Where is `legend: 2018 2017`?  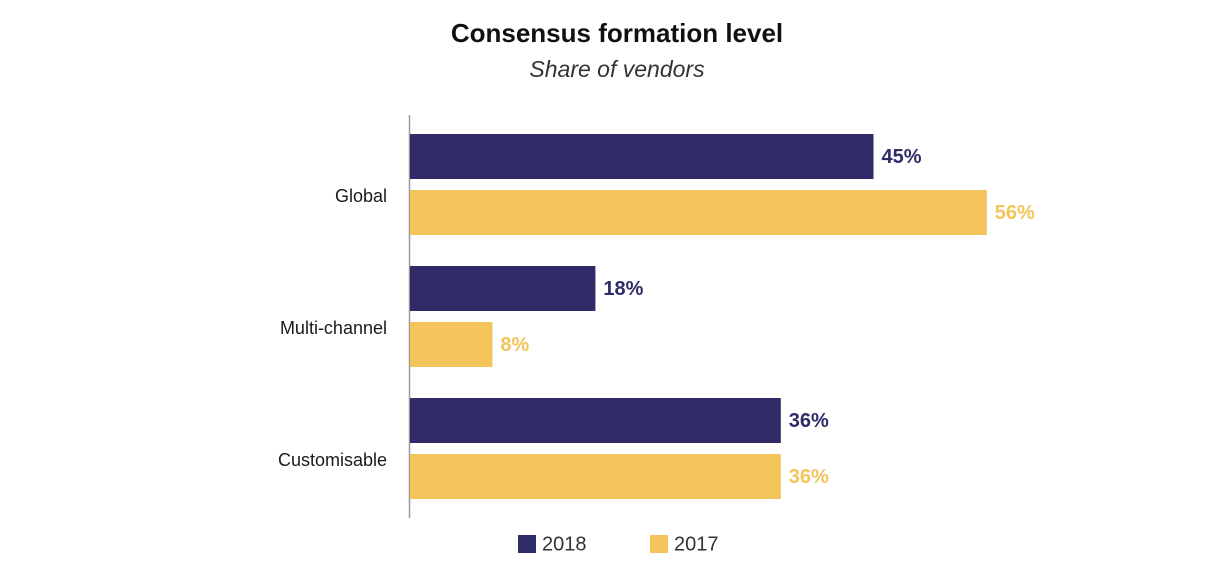 legend: 2018 2017 is located at coordinates (618, 544).